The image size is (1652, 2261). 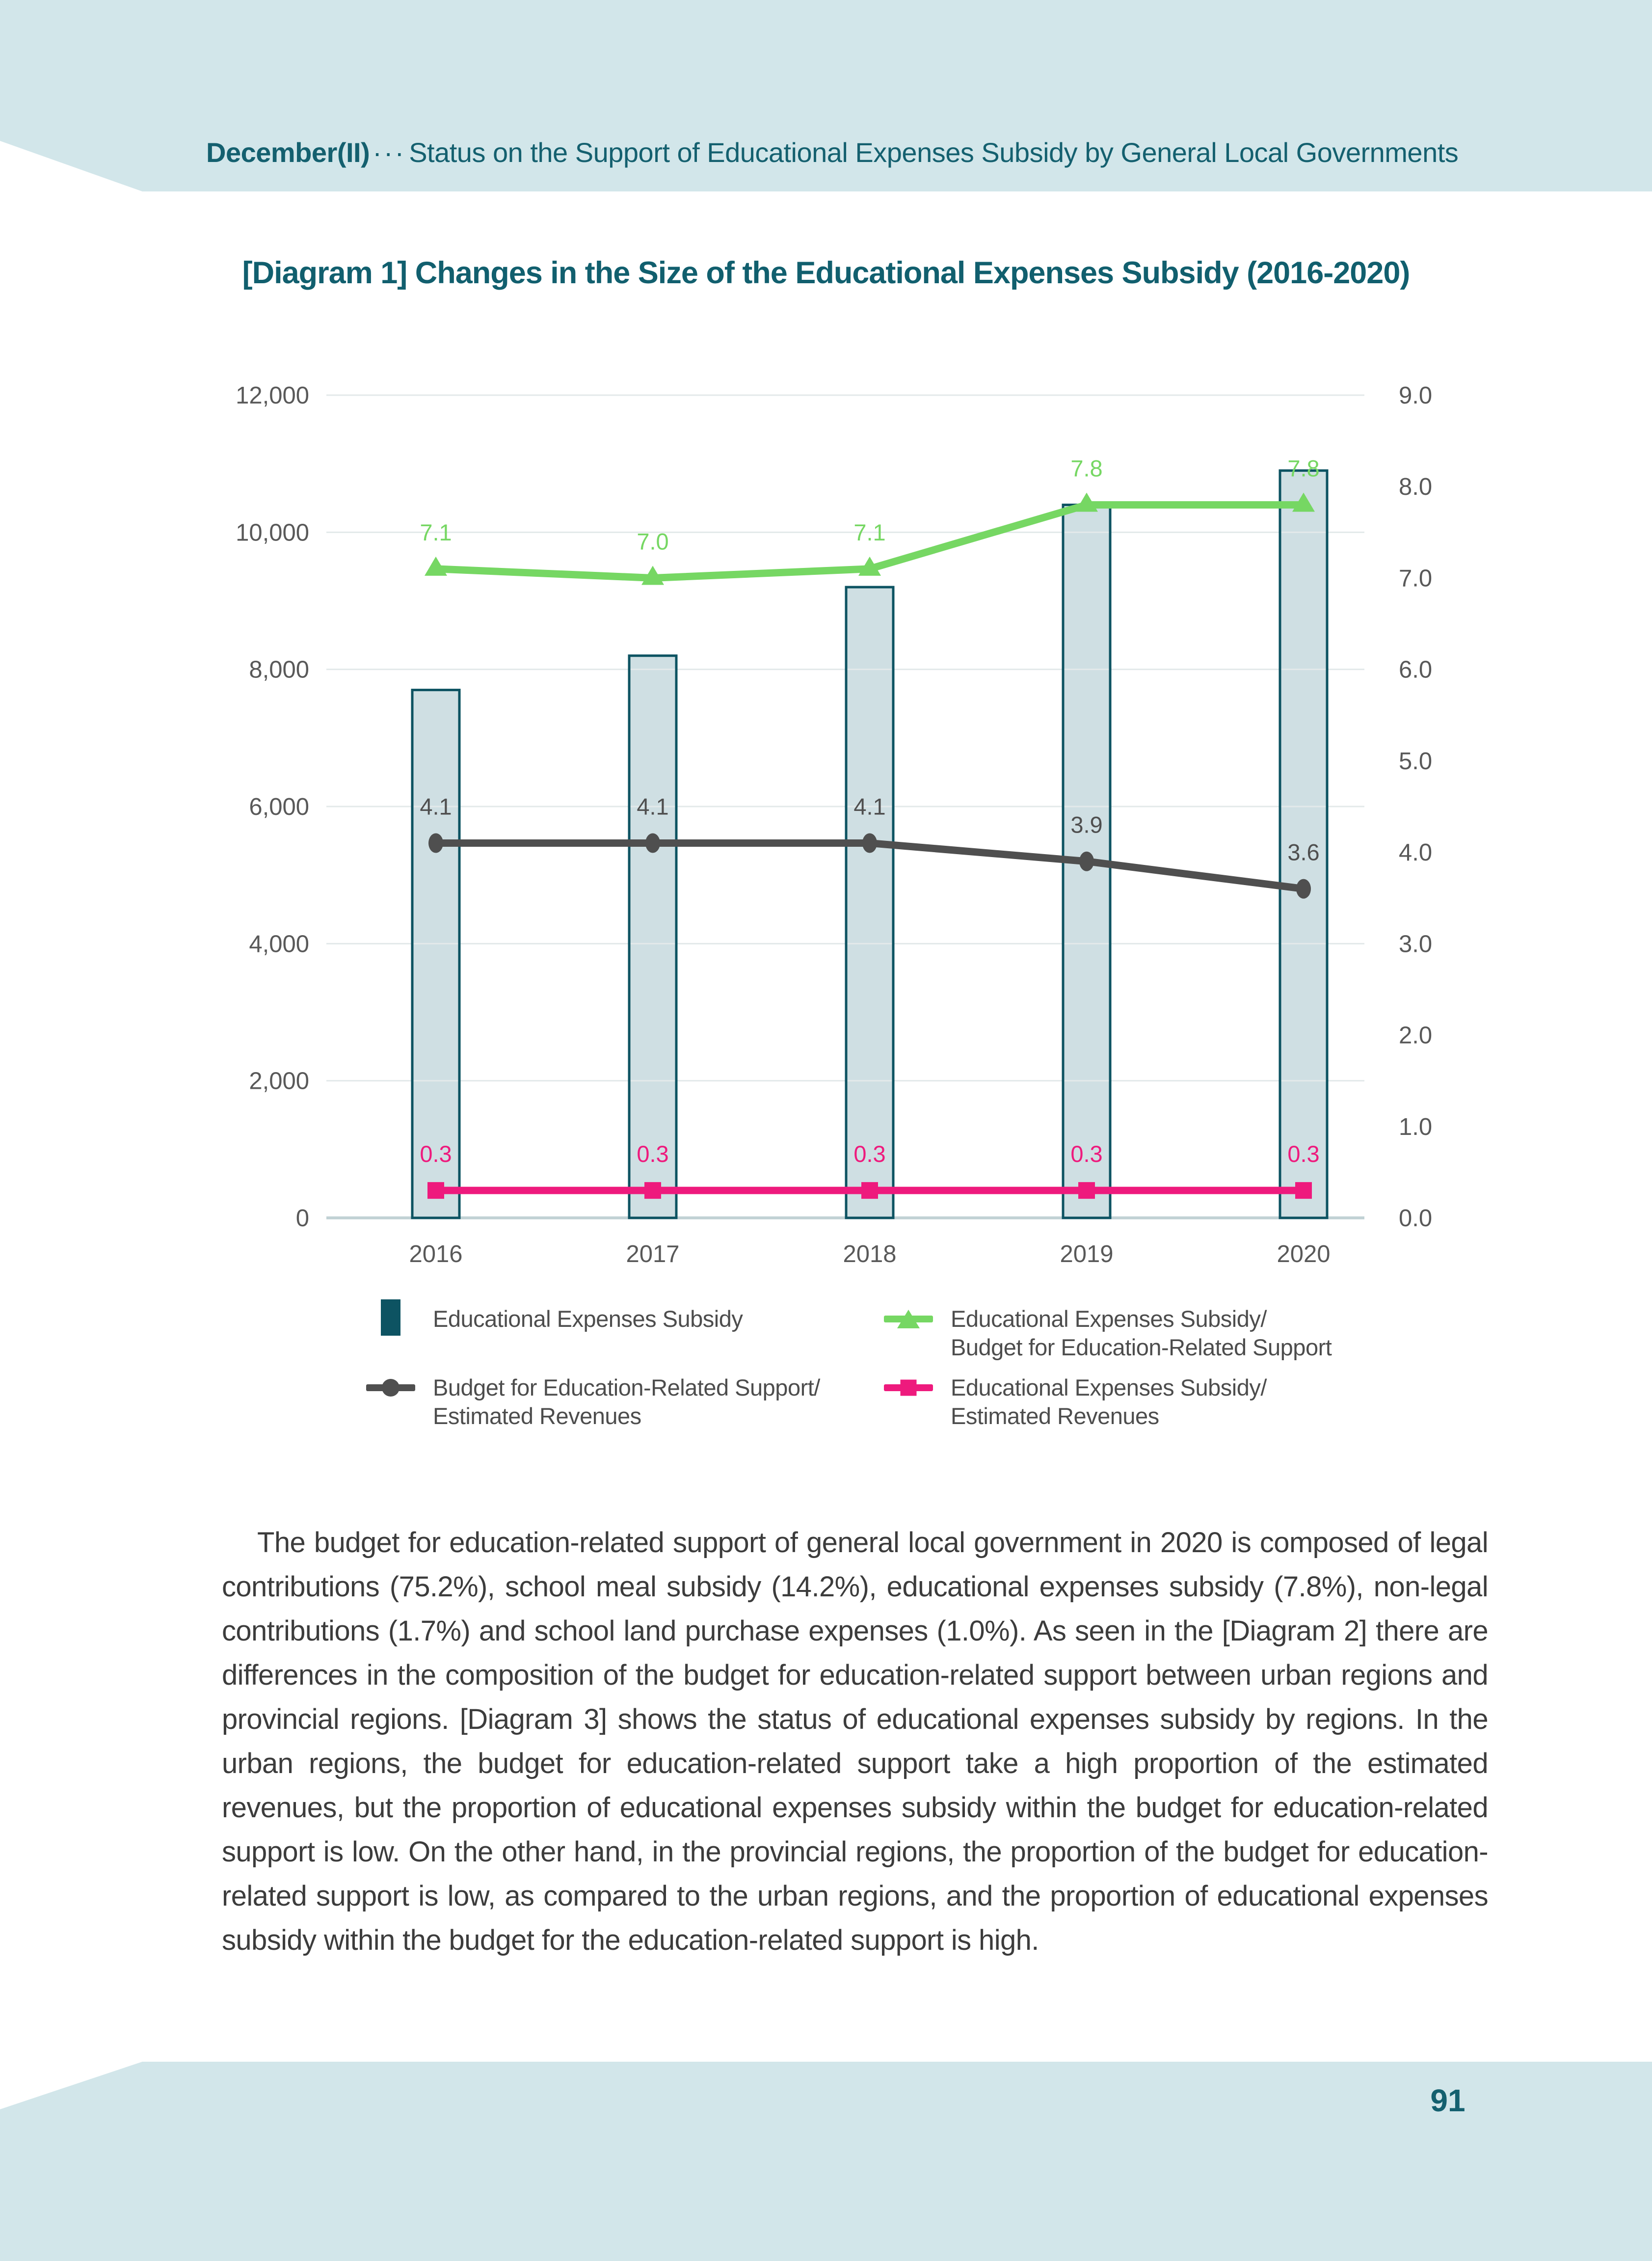 What do you see at coordinates (1415, 762) in the screenshot?
I see `right-axis-tick: 5.0` at bounding box center [1415, 762].